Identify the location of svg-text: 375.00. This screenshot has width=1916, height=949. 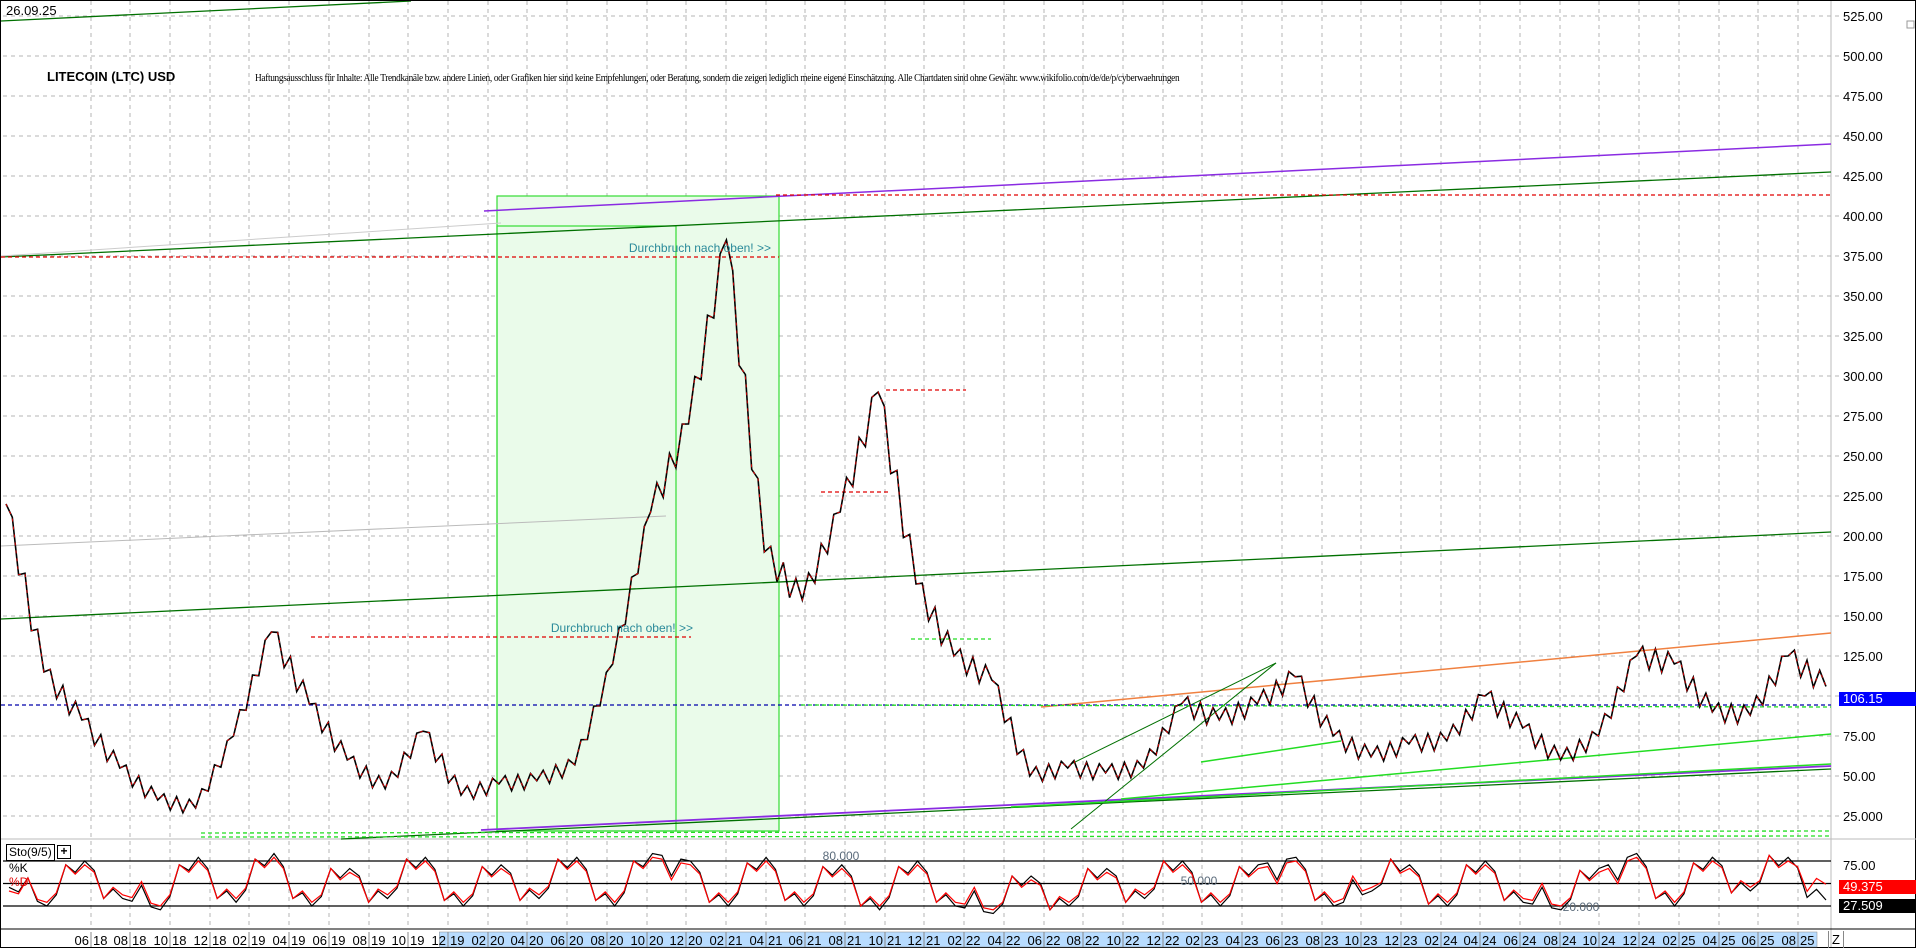
(1863, 256).